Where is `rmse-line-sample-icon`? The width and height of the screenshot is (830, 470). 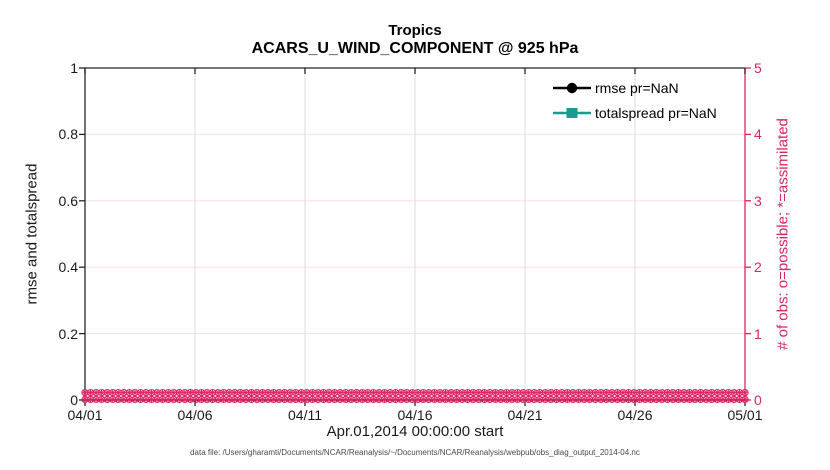 rmse-line-sample-icon is located at coordinates (572, 88).